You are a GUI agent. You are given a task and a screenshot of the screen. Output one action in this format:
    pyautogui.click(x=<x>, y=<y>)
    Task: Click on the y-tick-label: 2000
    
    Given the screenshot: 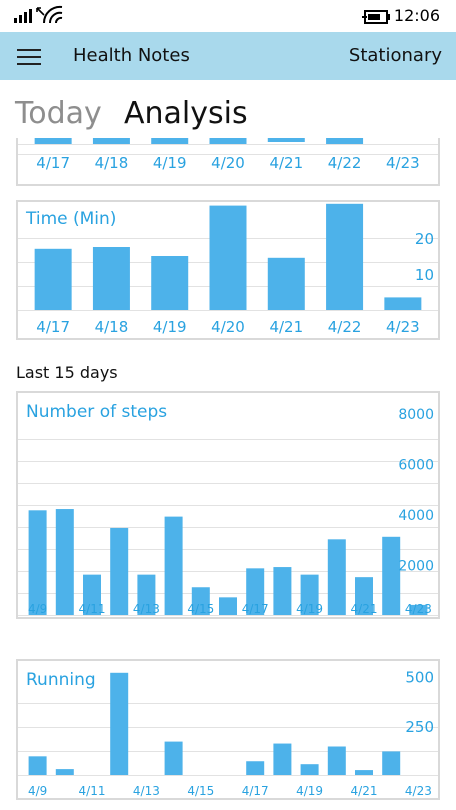 What is the action you would take?
    pyautogui.click(x=416, y=567)
    